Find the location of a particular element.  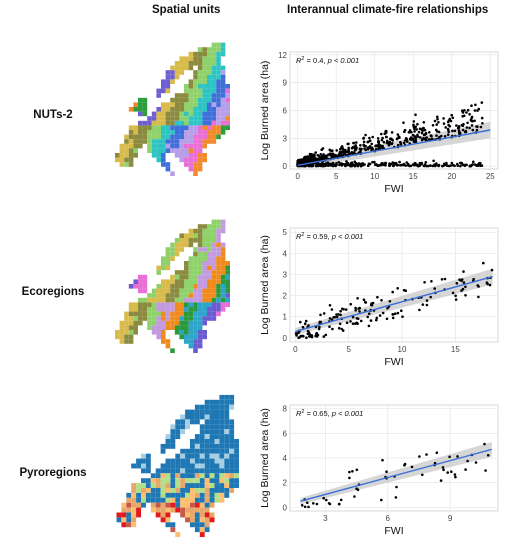

y-tick-label: 2 is located at coordinates (285, 483).